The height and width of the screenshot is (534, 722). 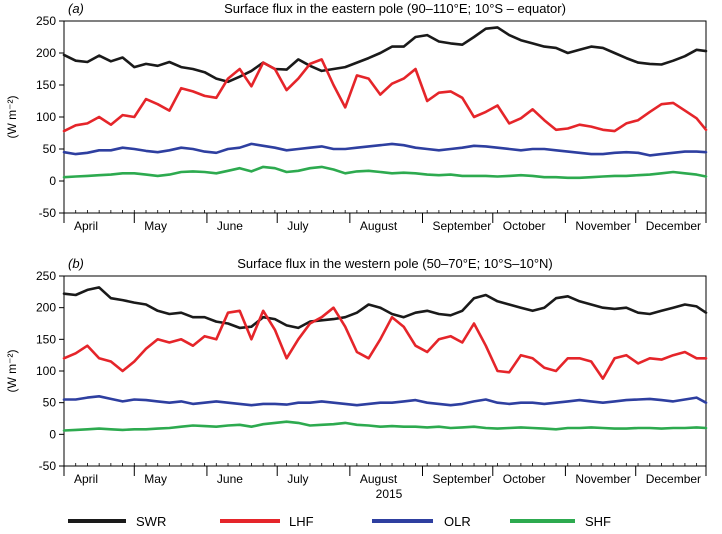 What do you see at coordinates (457, 521) in the screenshot?
I see `legend-label-olr: OLR` at bounding box center [457, 521].